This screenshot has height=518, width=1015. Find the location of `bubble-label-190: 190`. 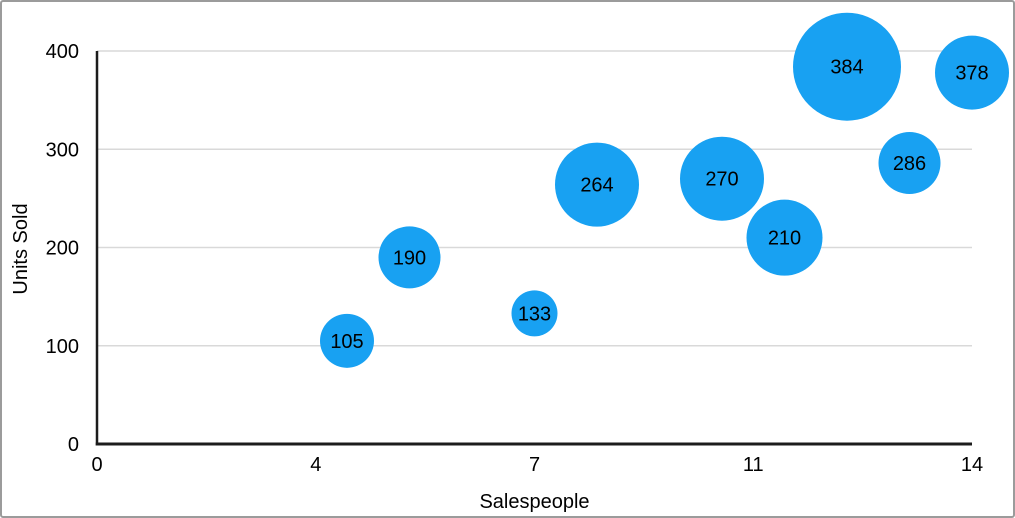

bubble-label-190: 190 is located at coordinates (409, 258).